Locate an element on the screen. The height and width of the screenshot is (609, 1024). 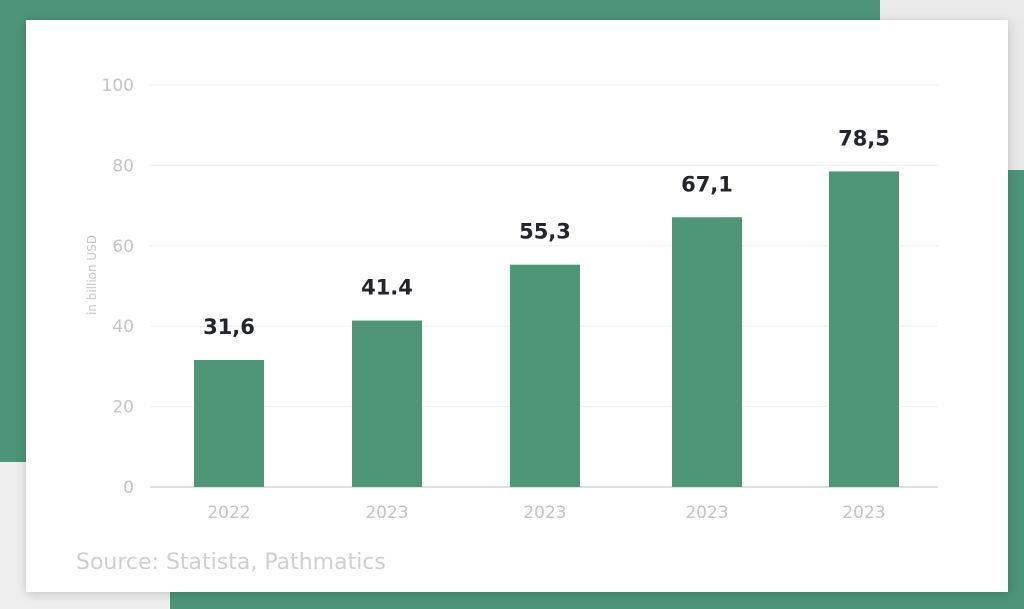
y-tick-label: 20 is located at coordinates (123, 408).